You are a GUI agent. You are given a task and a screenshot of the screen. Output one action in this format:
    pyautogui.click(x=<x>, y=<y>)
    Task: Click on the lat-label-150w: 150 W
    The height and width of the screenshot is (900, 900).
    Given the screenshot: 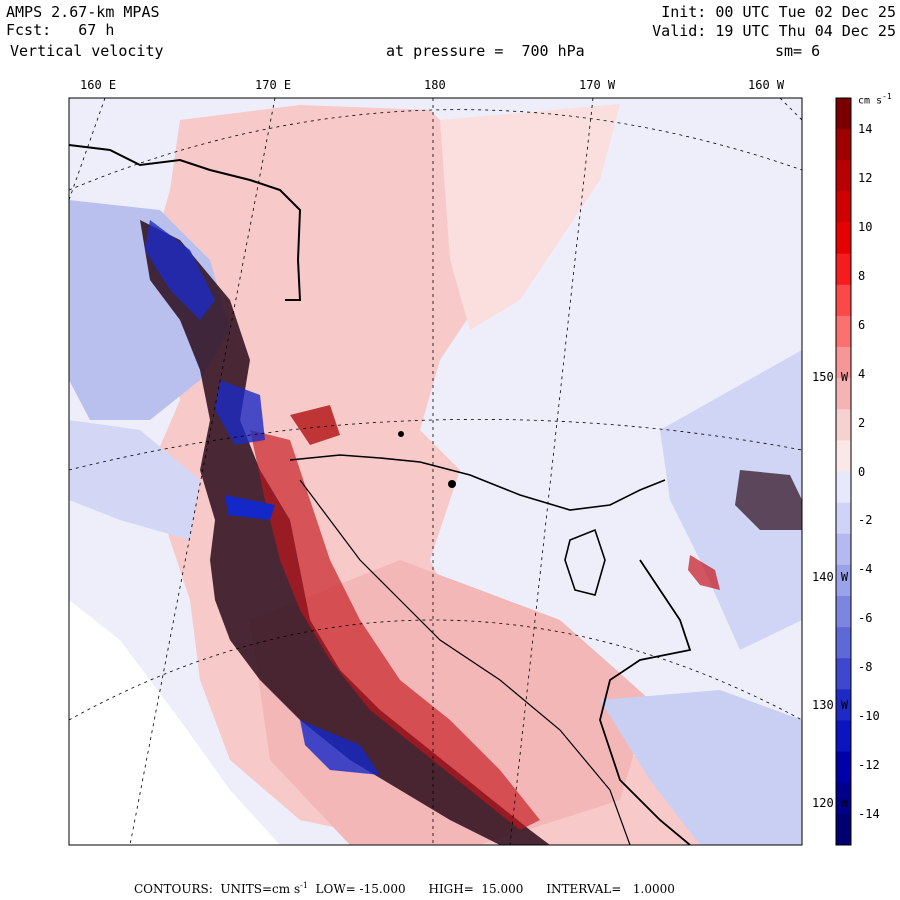 What is the action you would take?
    pyautogui.click(x=830, y=377)
    